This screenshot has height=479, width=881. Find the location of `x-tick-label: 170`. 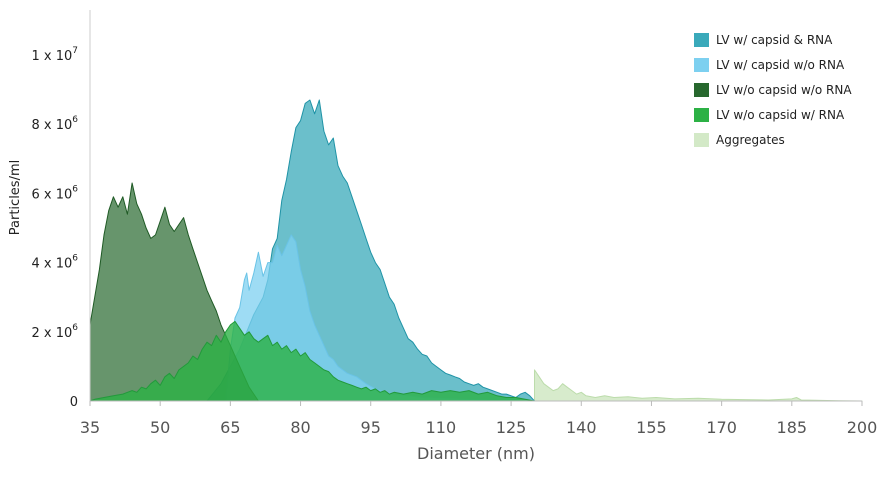

x-tick-label: 170 is located at coordinates (721, 427).